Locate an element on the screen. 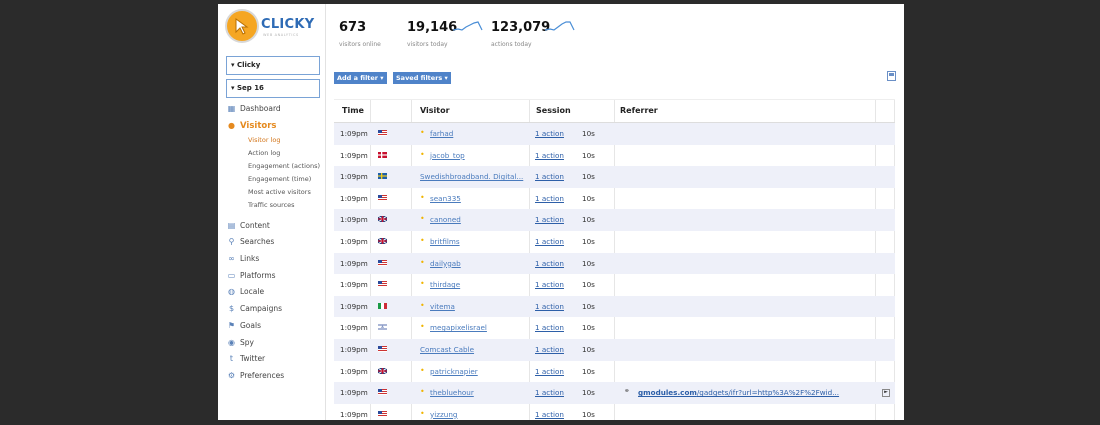 This screenshot has height=425, width=1100. sidebar-subitem-visitor-log: Visitor log is located at coordinates (264, 140).